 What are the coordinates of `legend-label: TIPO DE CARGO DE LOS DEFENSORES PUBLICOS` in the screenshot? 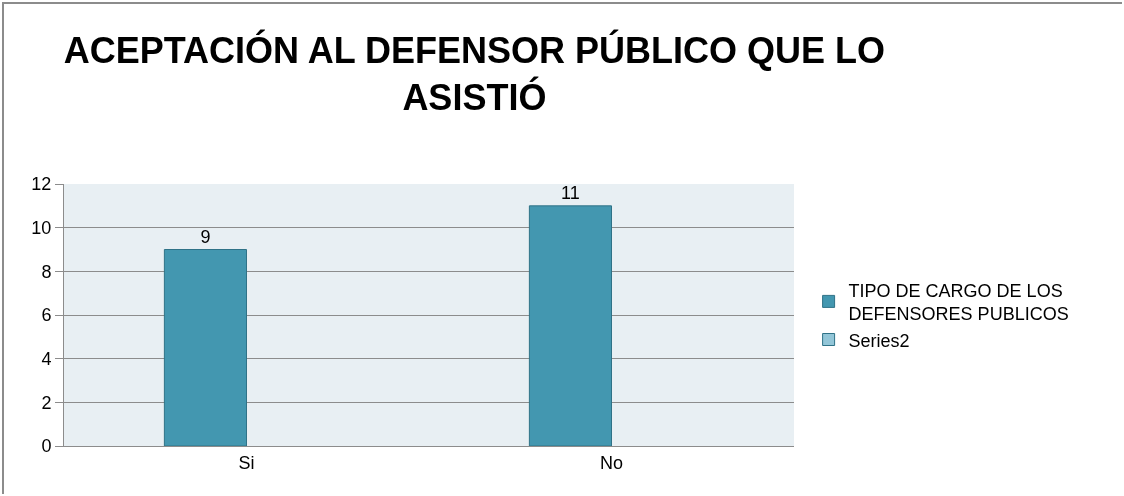 It's located at (958, 302).